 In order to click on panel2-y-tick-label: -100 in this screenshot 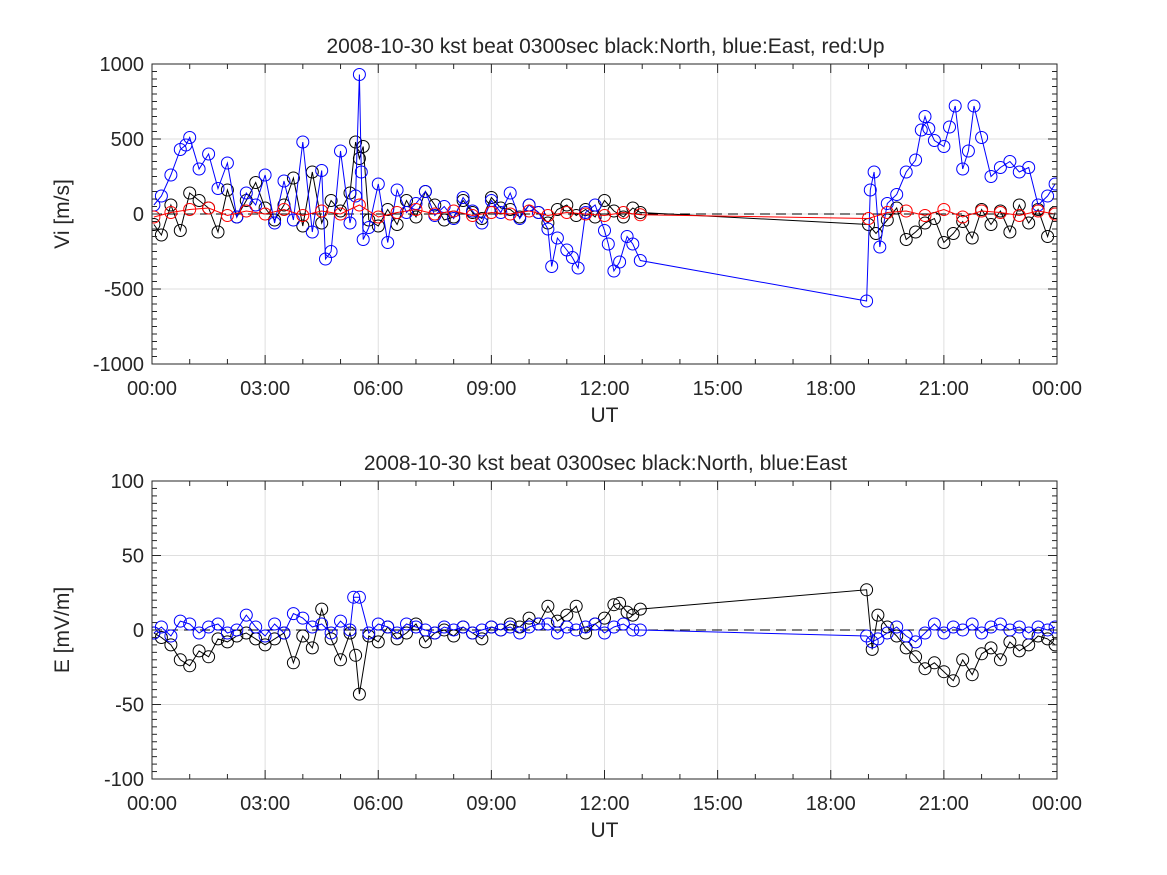, I will do `click(124, 780)`.